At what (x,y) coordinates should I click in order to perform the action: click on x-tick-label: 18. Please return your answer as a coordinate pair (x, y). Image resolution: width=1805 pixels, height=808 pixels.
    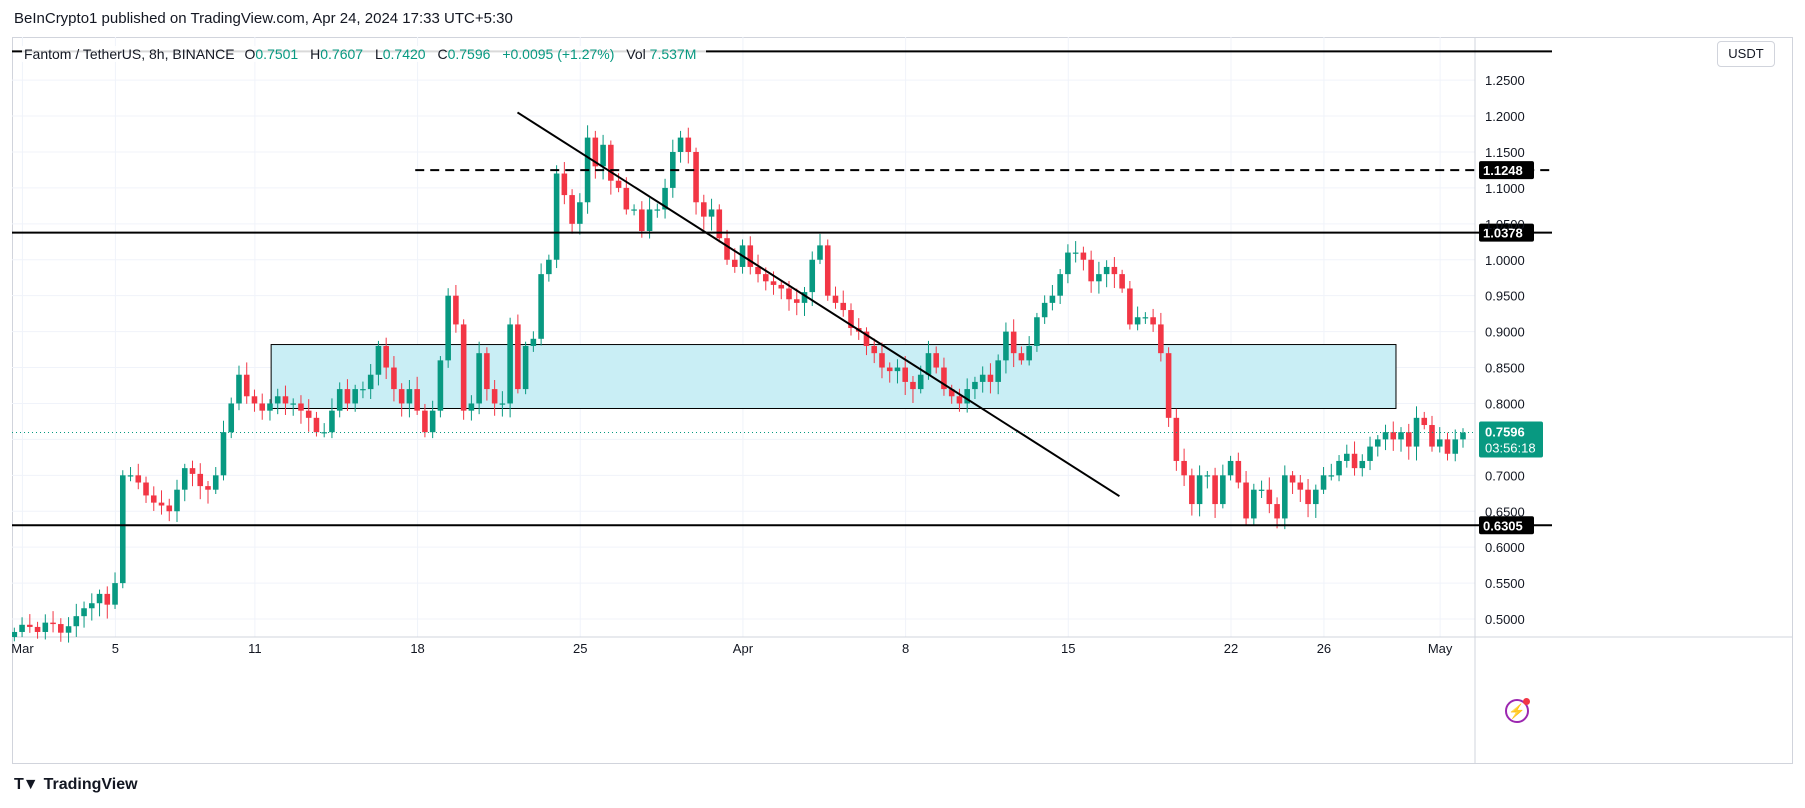
    Looking at the image, I should click on (417, 648).